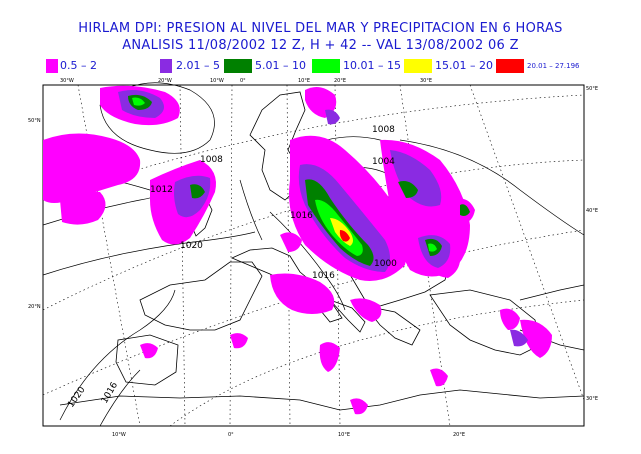 The height and width of the screenshot is (454, 641). Describe the element at coordinates (592, 399) in the screenshot. I see `tick-right: 30°E` at that location.